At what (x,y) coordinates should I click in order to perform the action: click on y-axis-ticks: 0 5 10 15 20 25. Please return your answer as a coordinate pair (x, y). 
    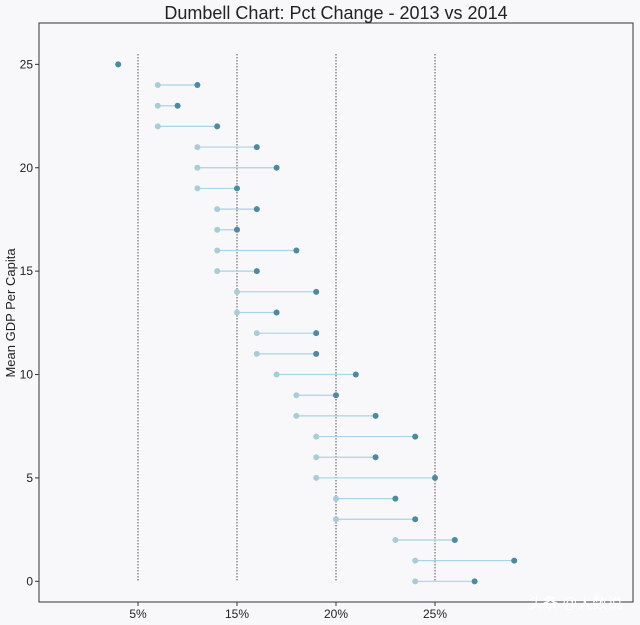
    Looking at the image, I should click on (29, 322).